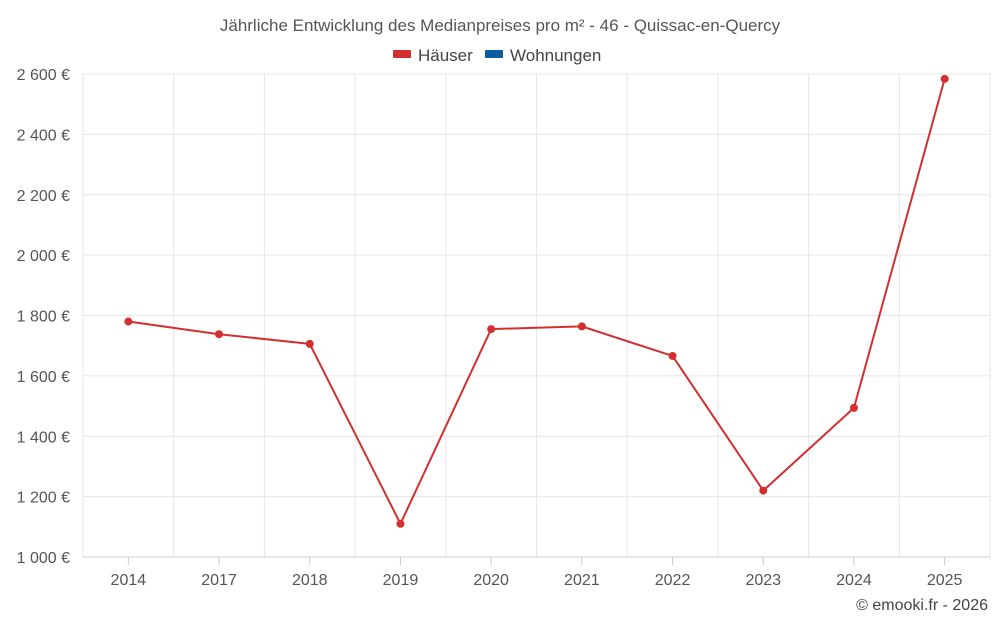 The image size is (1000, 625). What do you see at coordinates (43, 498) in the screenshot?
I see `y-tick-label: 1 200 €` at bounding box center [43, 498].